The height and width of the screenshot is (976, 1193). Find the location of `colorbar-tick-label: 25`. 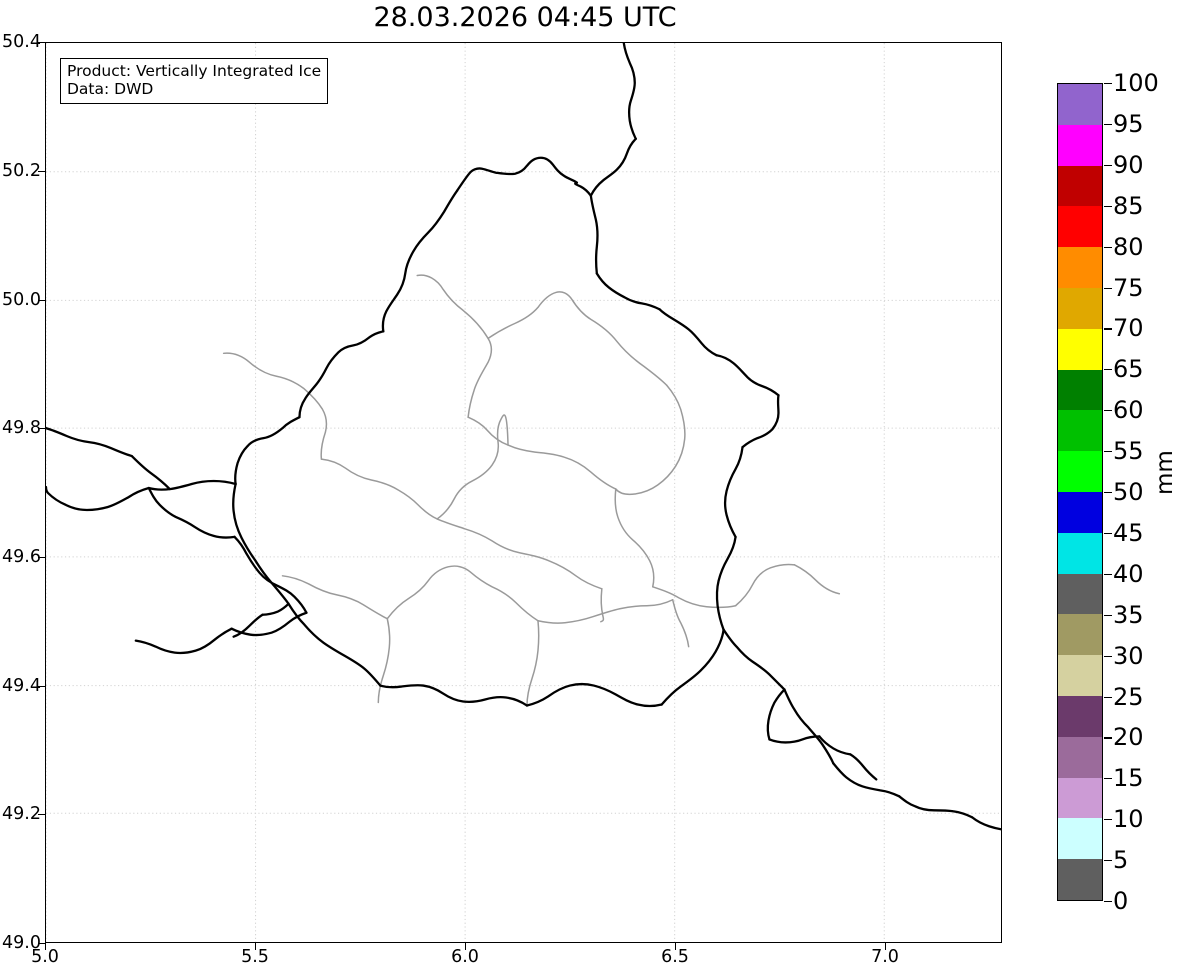

colorbar-tick-label: 25 is located at coordinates (1128, 696).